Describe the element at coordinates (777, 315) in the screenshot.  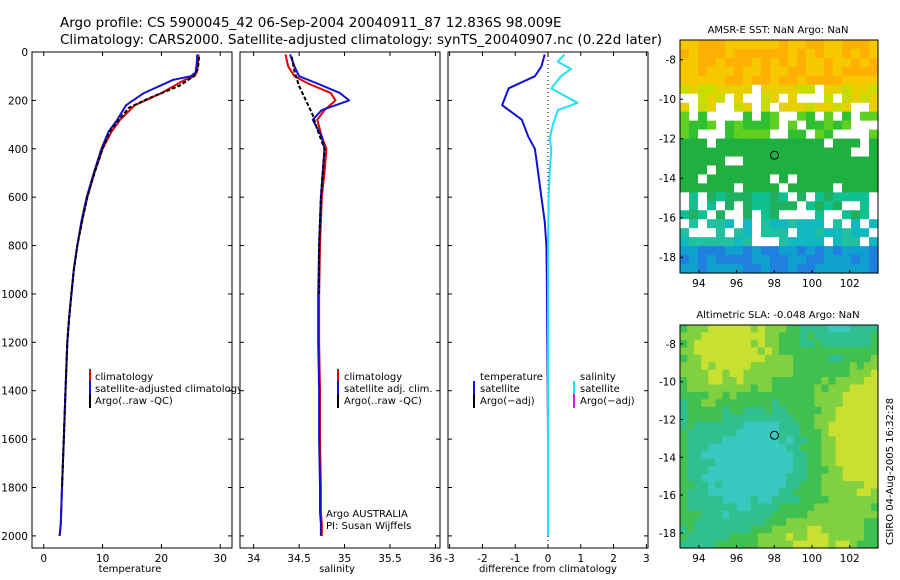
I see `sla-map-title: Altimetric SLA: -0.048 Argo: NaN` at that location.